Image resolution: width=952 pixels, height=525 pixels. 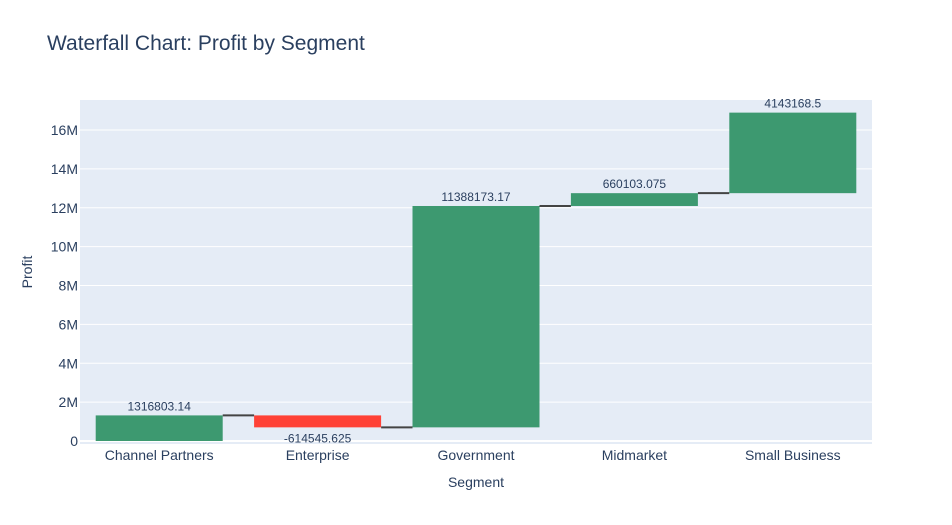 What do you see at coordinates (318, 421) in the screenshot?
I see `bar-enterprise` at bounding box center [318, 421].